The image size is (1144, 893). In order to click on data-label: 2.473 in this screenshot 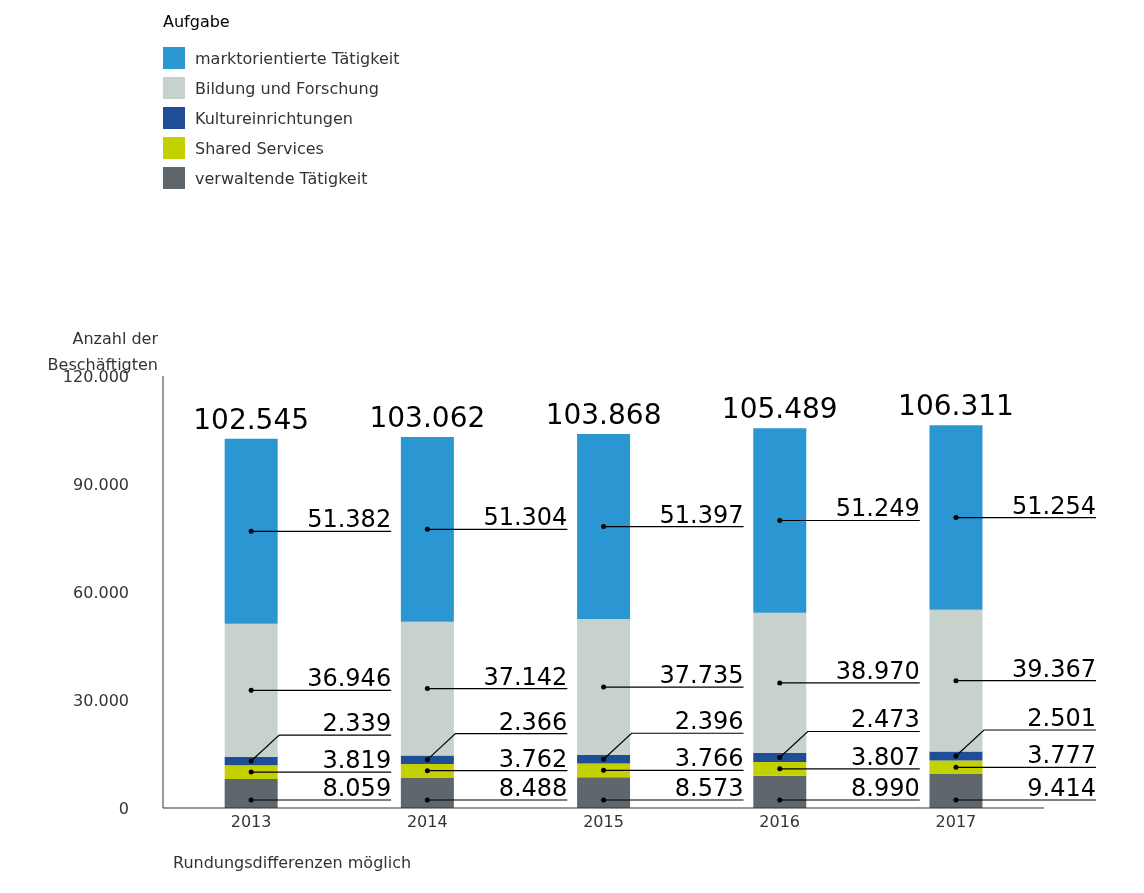, I will do `click(885, 719)`.